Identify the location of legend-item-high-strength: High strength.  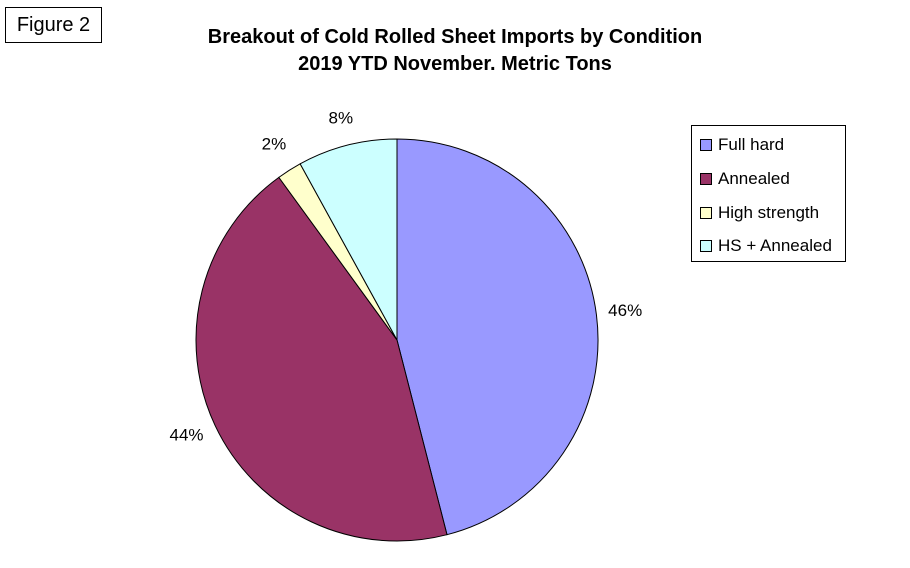
(759, 213).